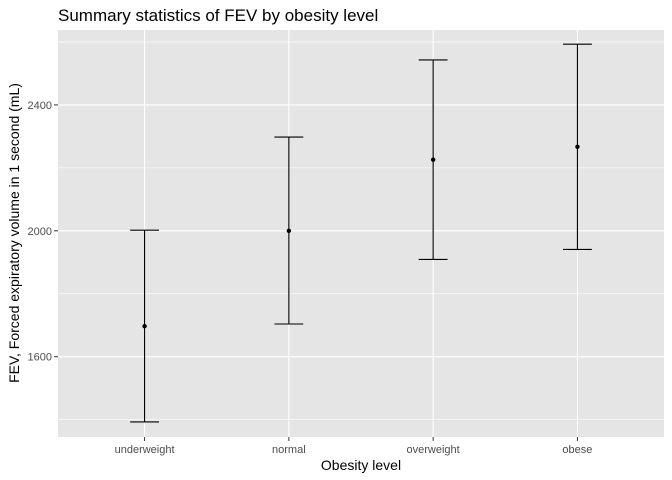 This screenshot has width=672, height=480. What do you see at coordinates (40, 106) in the screenshot?
I see `y-tick-label: 2400` at bounding box center [40, 106].